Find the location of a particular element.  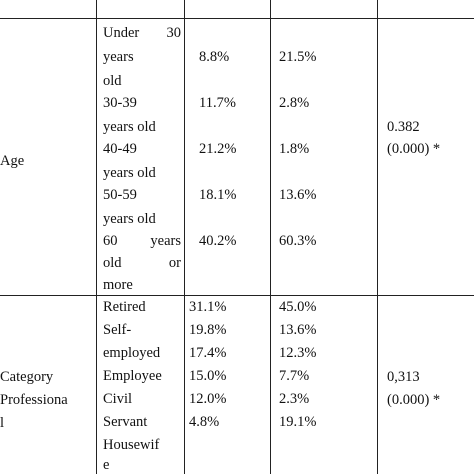

age-cell-60-line2: old or is located at coordinates (142, 263).